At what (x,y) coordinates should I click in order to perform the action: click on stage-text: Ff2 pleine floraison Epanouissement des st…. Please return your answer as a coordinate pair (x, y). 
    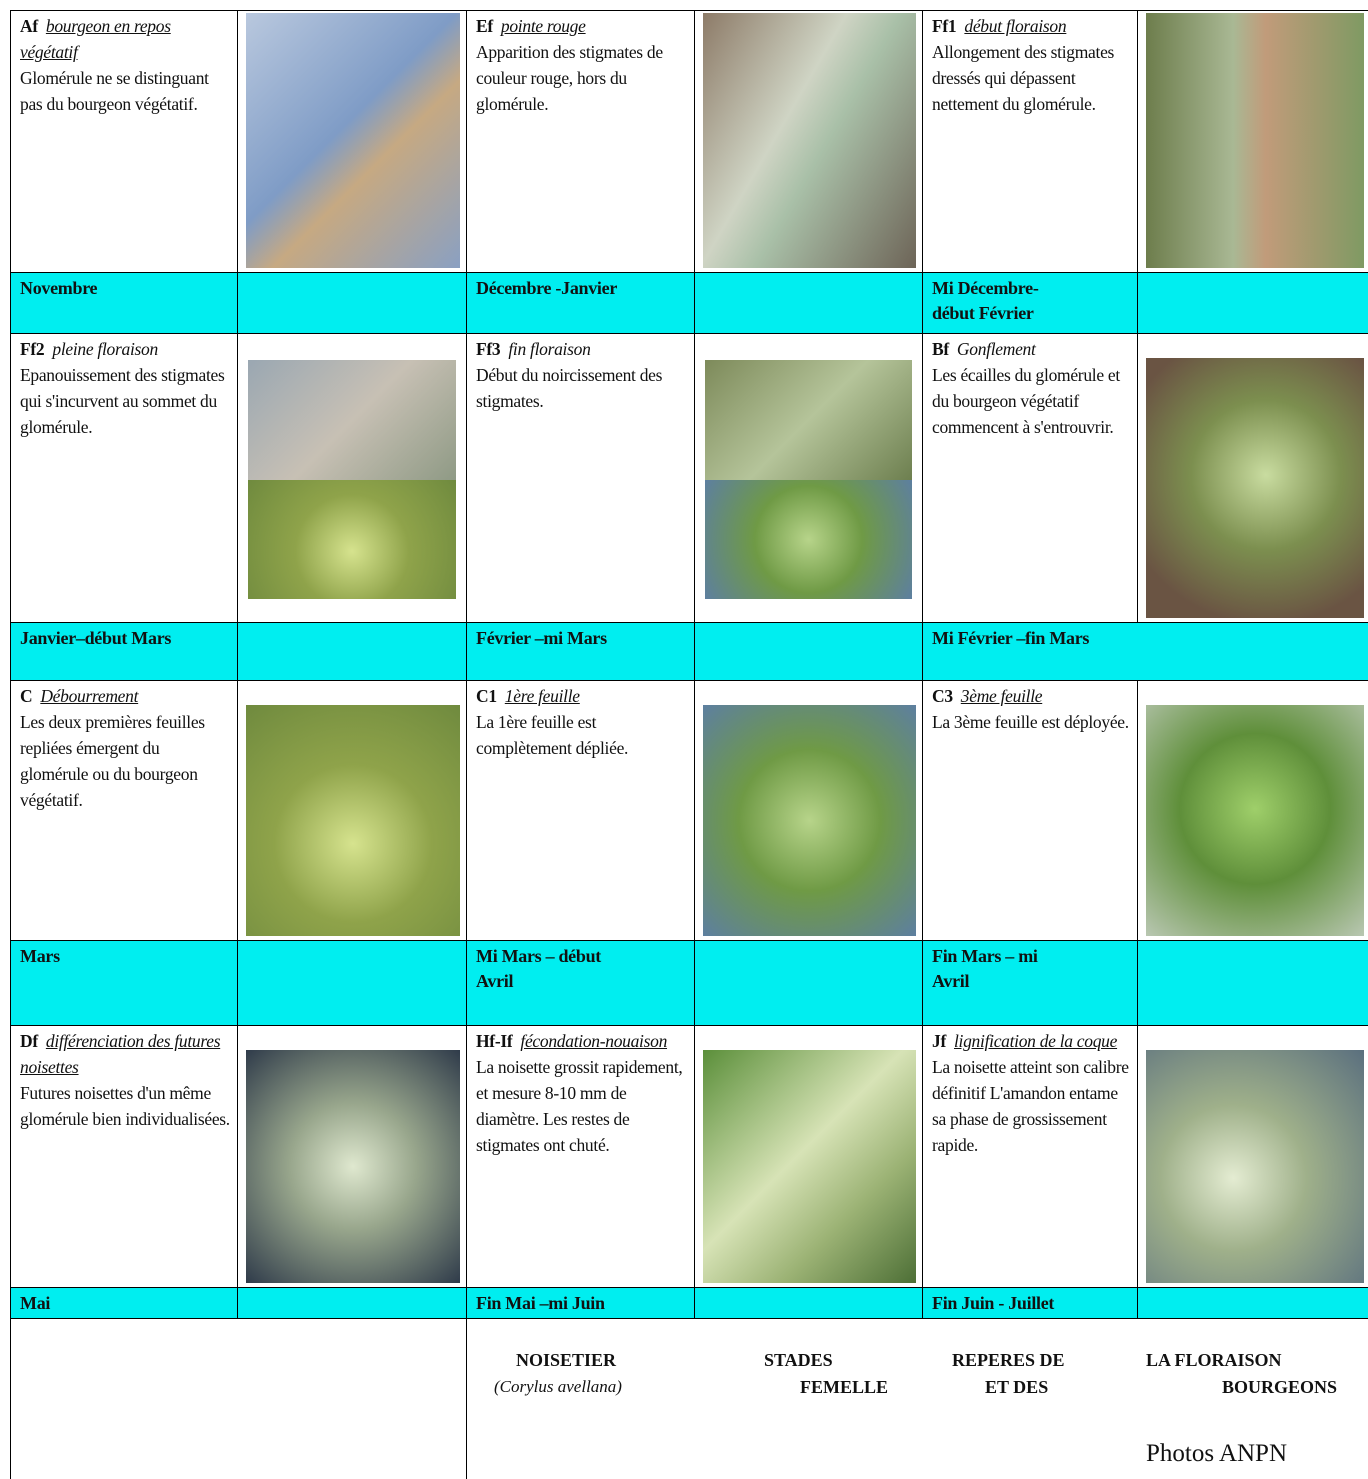
    Looking at the image, I should click on (125, 388).